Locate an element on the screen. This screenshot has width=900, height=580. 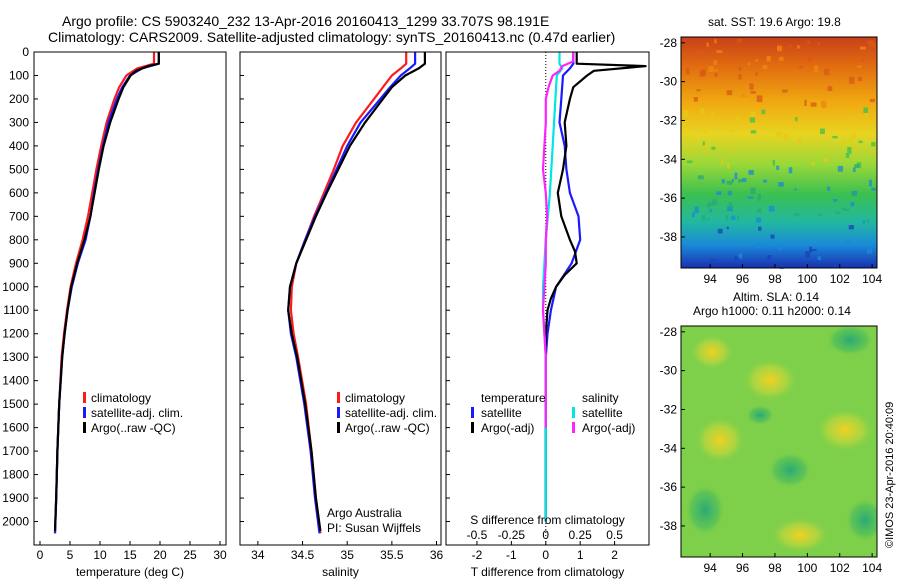
x-tick-label: 2 is located at coordinates (614, 555).